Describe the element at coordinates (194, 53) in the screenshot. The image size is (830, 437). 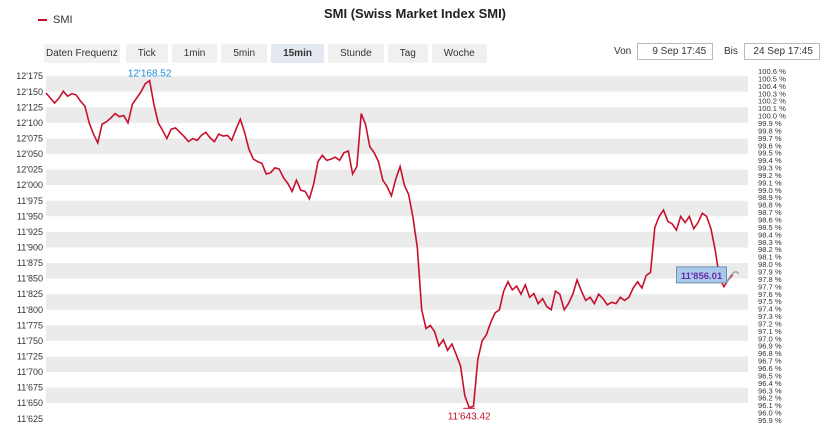
I see `freq-button-1min: 1min` at that location.